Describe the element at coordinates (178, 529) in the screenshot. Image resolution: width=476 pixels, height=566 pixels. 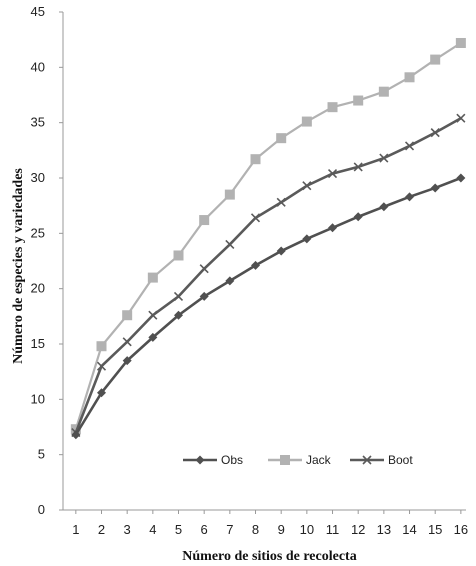
I see `x-tick-label: 5` at that location.